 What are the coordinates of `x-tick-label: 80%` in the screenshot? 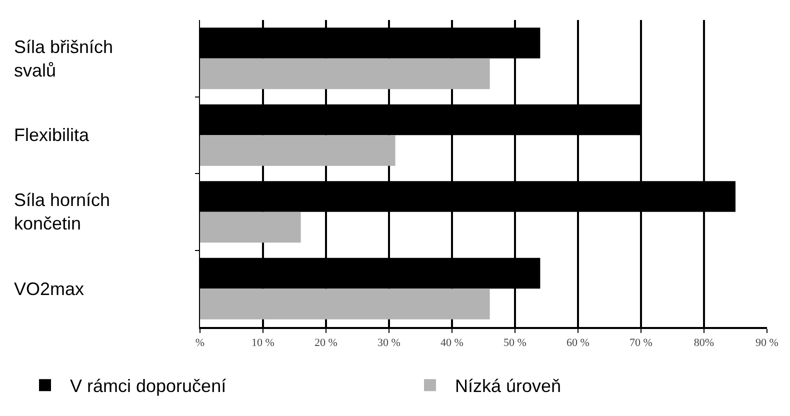 It's located at (704, 342).